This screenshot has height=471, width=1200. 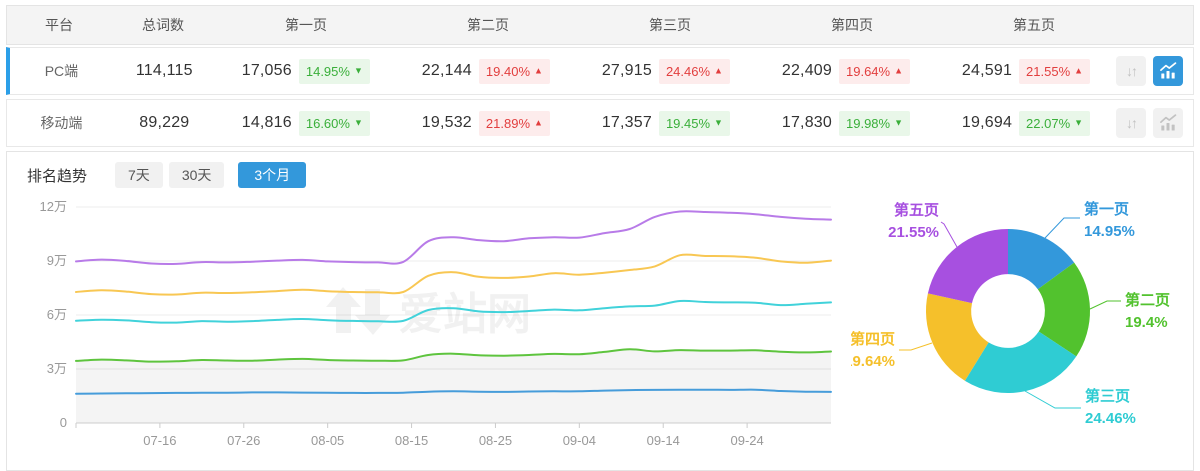 I want to click on page-count: 19,694, so click(x=987, y=122).